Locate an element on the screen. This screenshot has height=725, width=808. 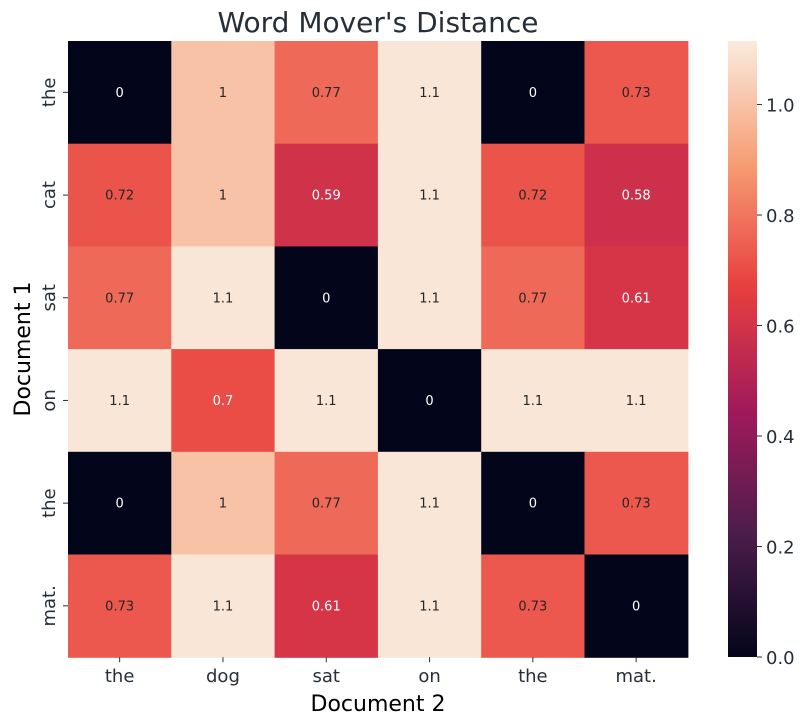
cell-annotation-5-0: 0.73 is located at coordinates (119, 606).